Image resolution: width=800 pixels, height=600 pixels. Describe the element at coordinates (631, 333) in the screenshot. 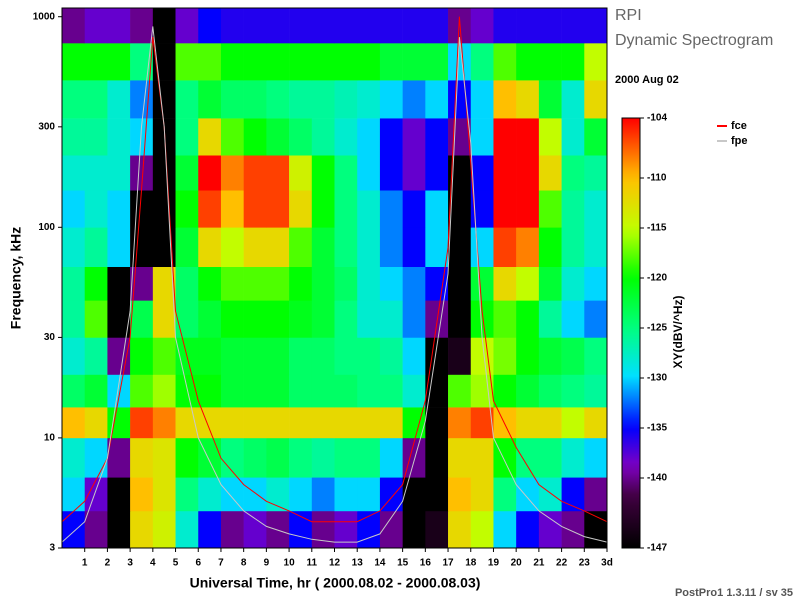

I see `colorbar` at that location.